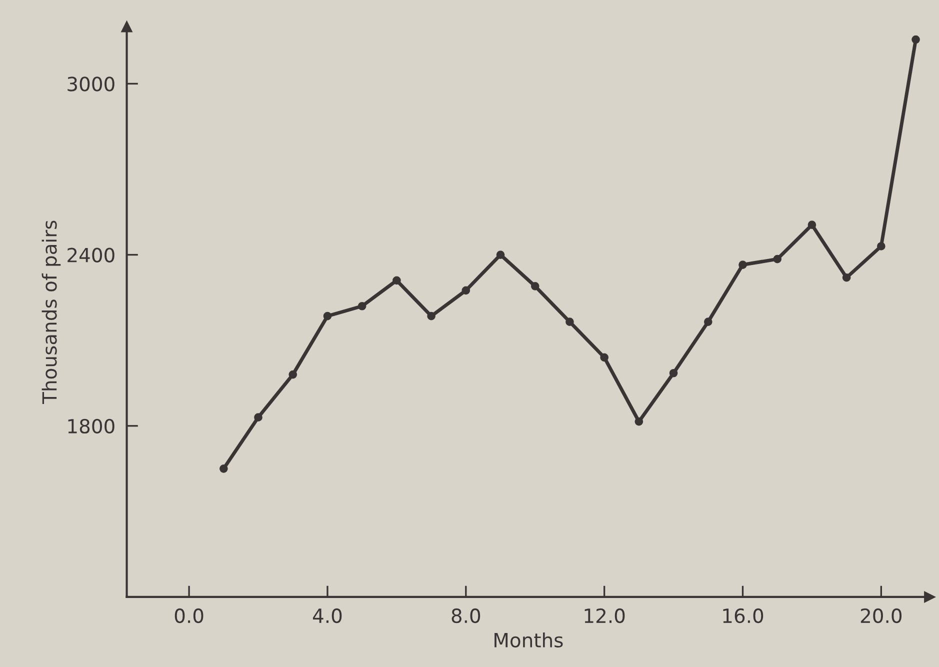 Image resolution: width=939 pixels, height=667 pixels. I want to click on x-tick-label: 4.0, so click(327, 616).